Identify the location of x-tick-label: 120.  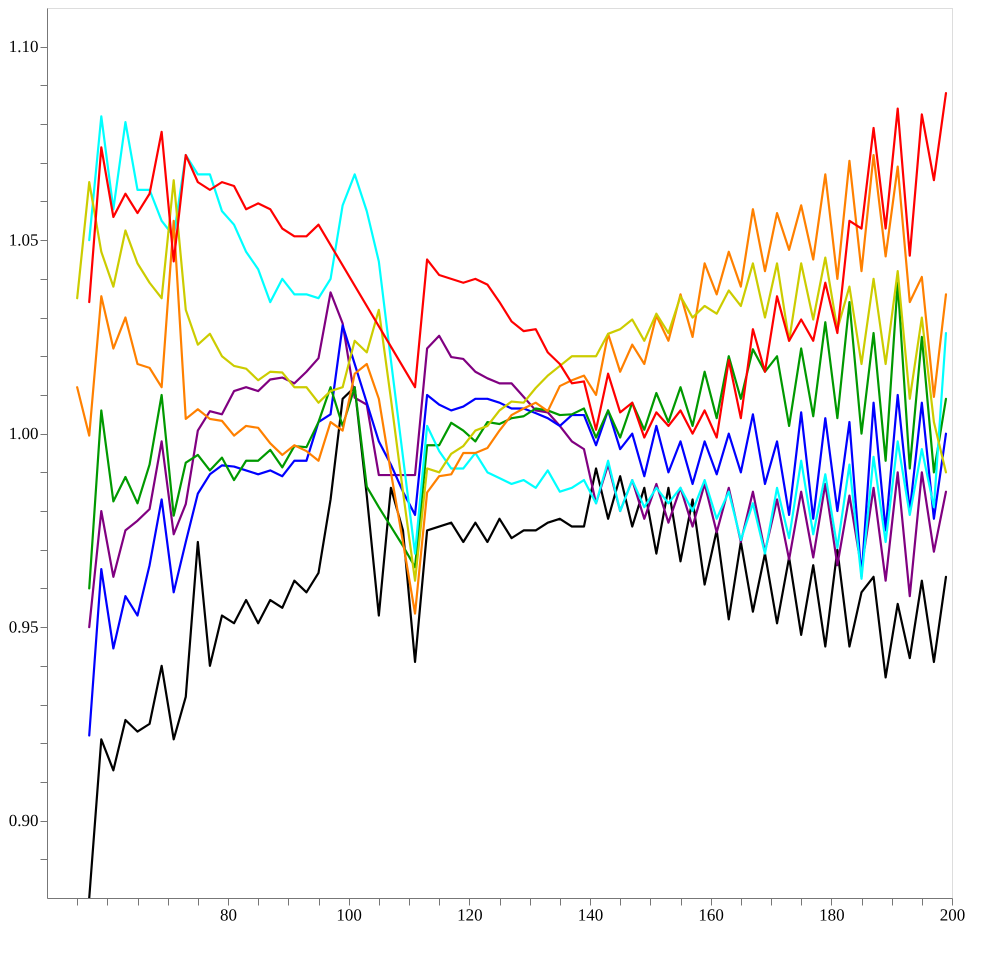
(470, 915).